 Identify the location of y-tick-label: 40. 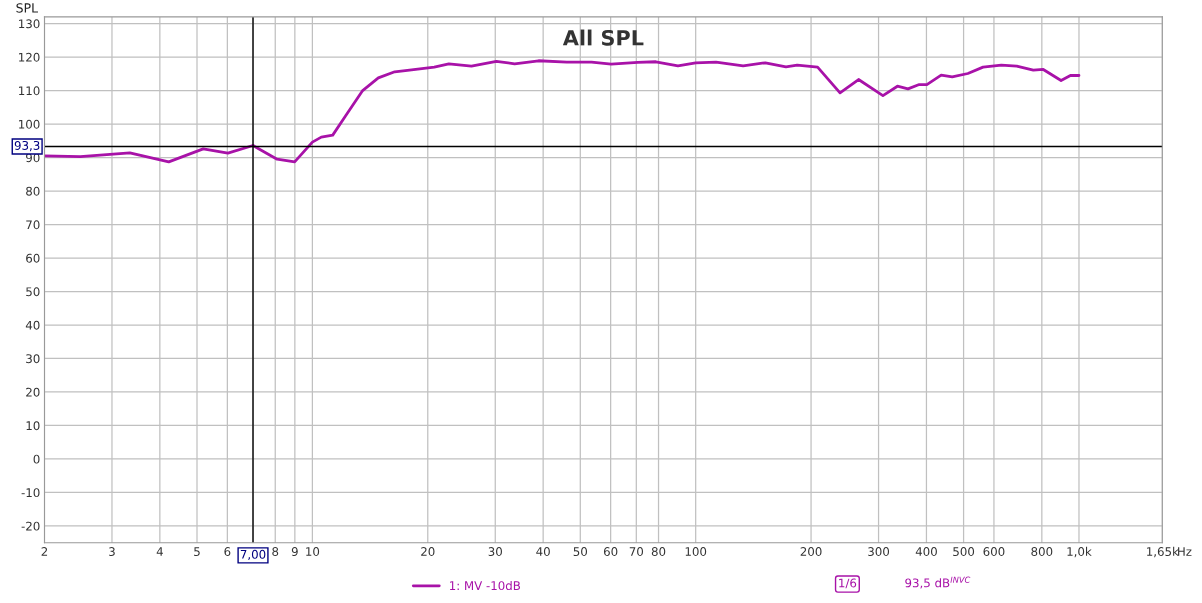
(32, 325).